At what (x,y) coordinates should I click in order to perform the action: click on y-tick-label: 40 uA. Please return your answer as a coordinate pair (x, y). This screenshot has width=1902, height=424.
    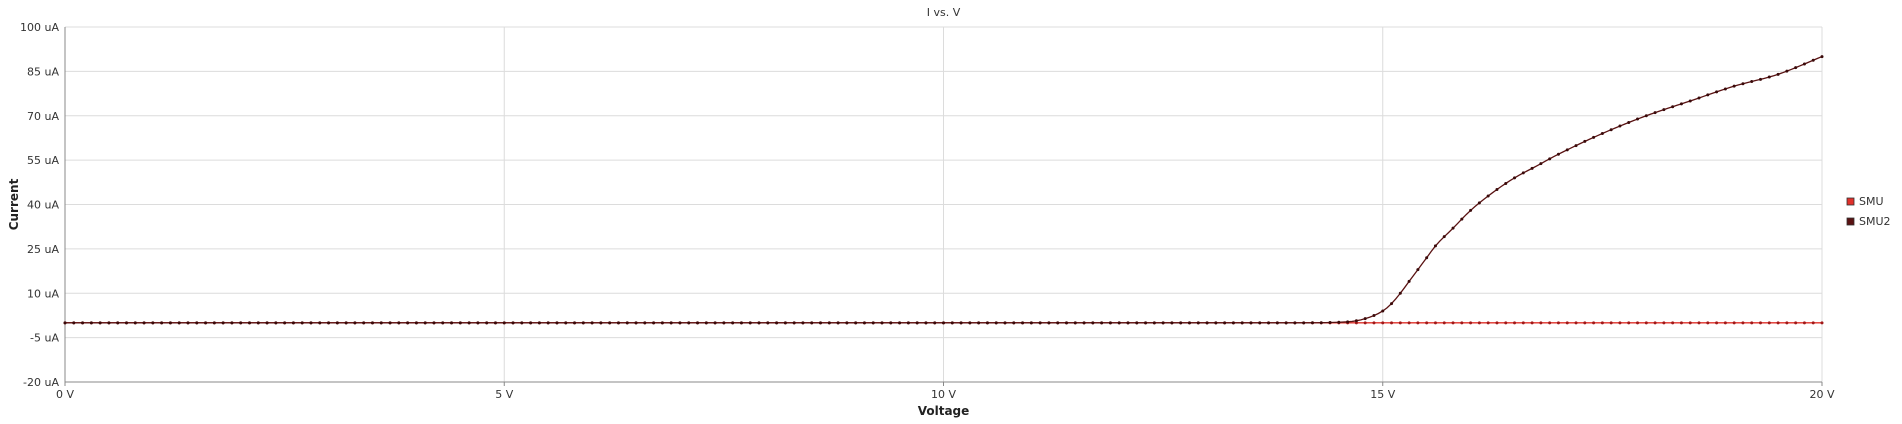
    Looking at the image, I should click on (43, 205).